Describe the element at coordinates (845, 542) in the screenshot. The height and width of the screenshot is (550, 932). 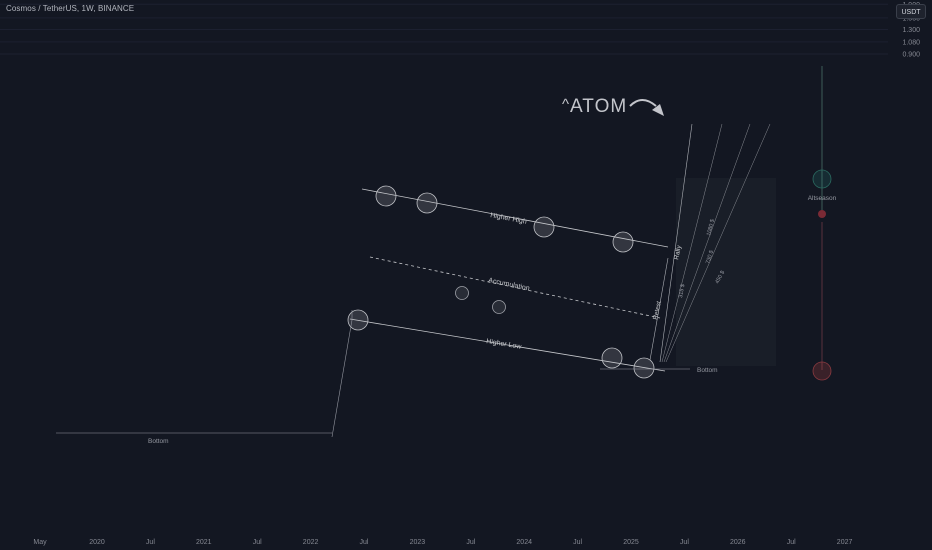
I see `x-tick-label: 2027` at that location.